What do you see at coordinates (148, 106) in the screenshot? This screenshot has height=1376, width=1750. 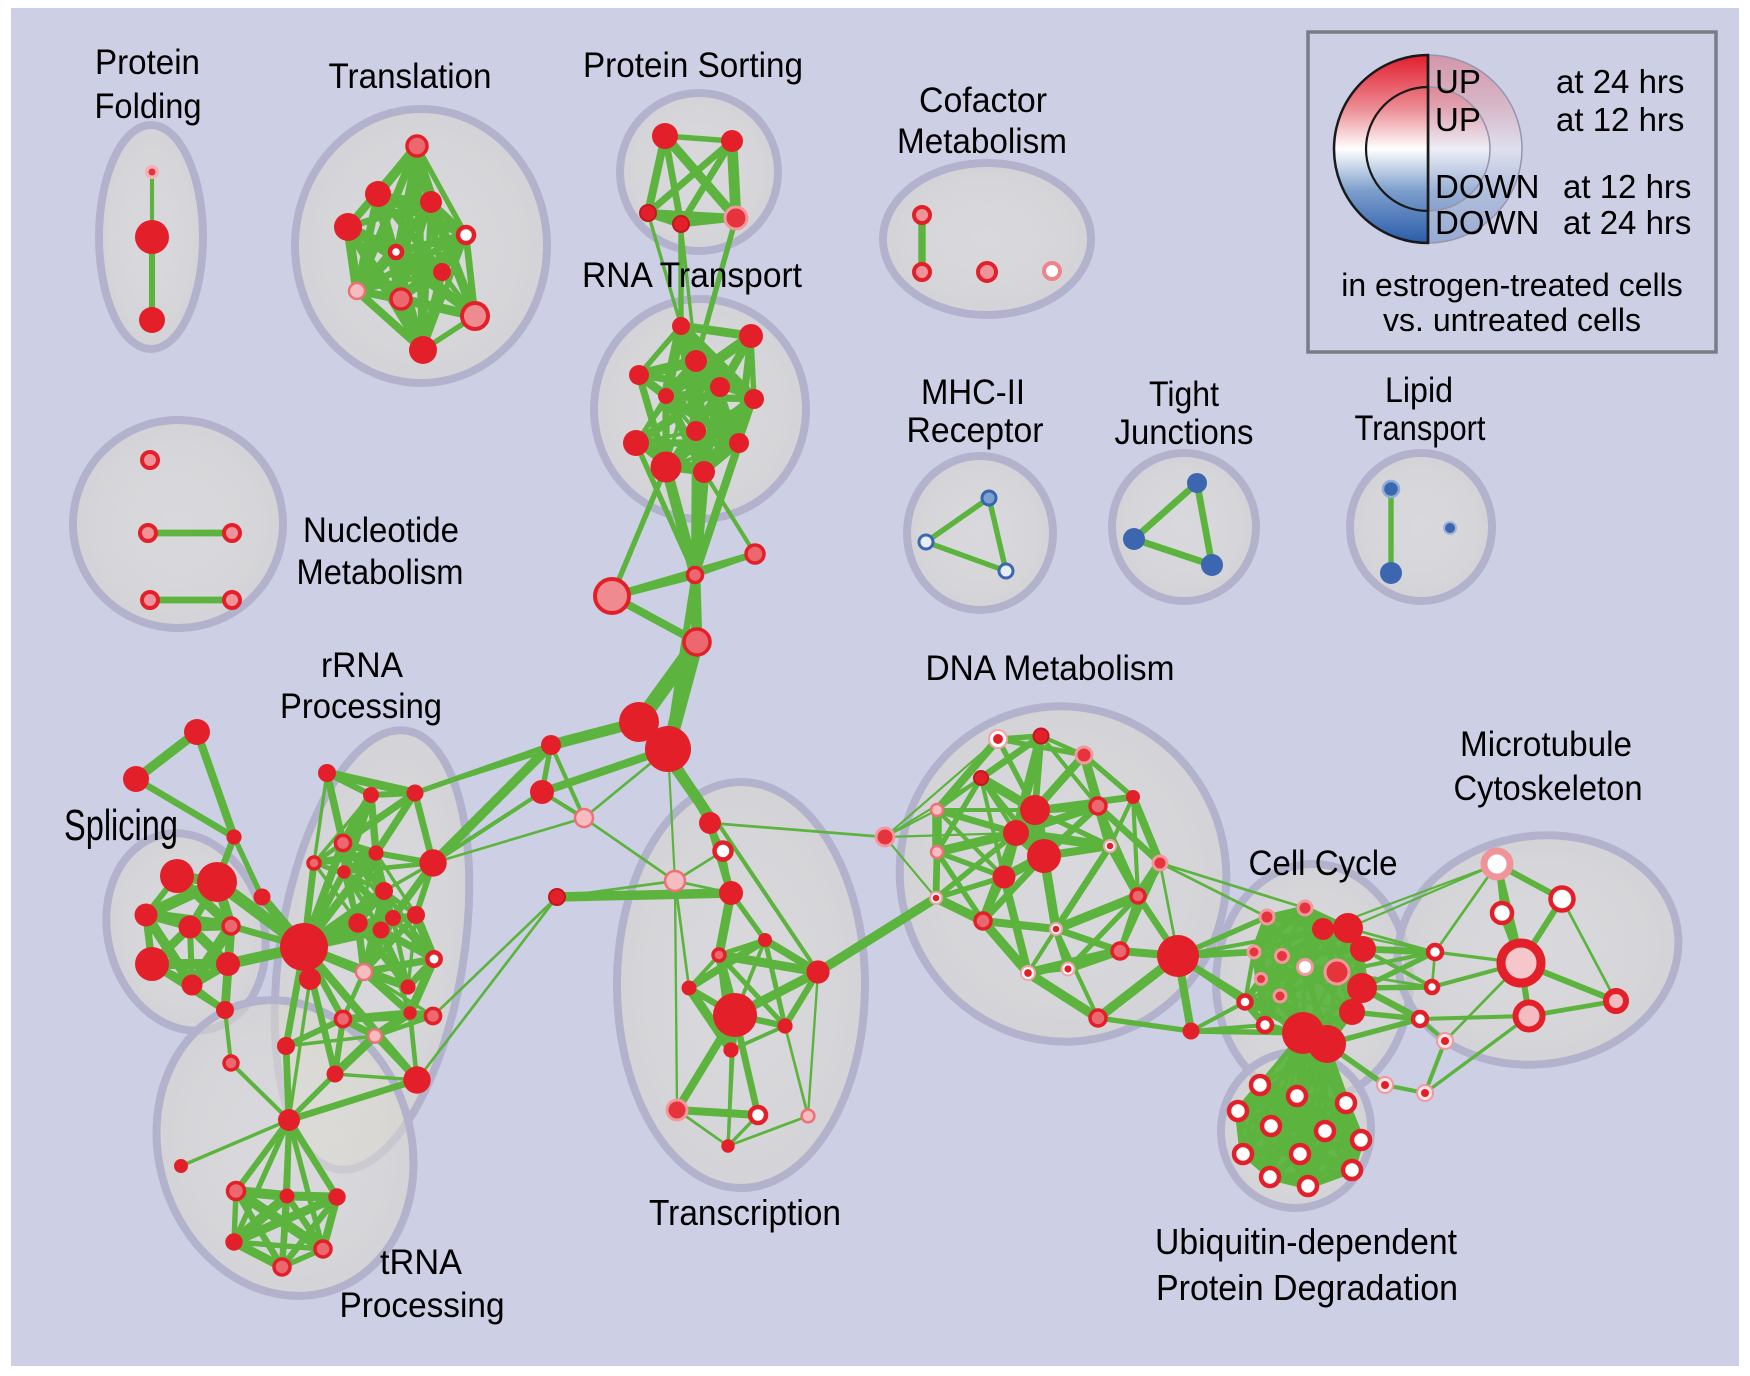 I see `svg-text: Folding` at bounding box center [148, 106].